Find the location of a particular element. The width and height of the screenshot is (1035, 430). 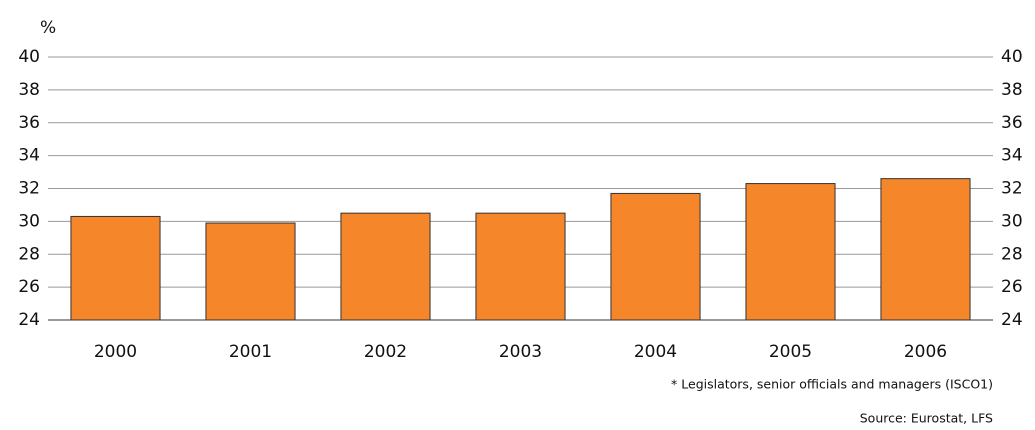

y2-tick-label: 28 is located at coordinates (1012, 254).